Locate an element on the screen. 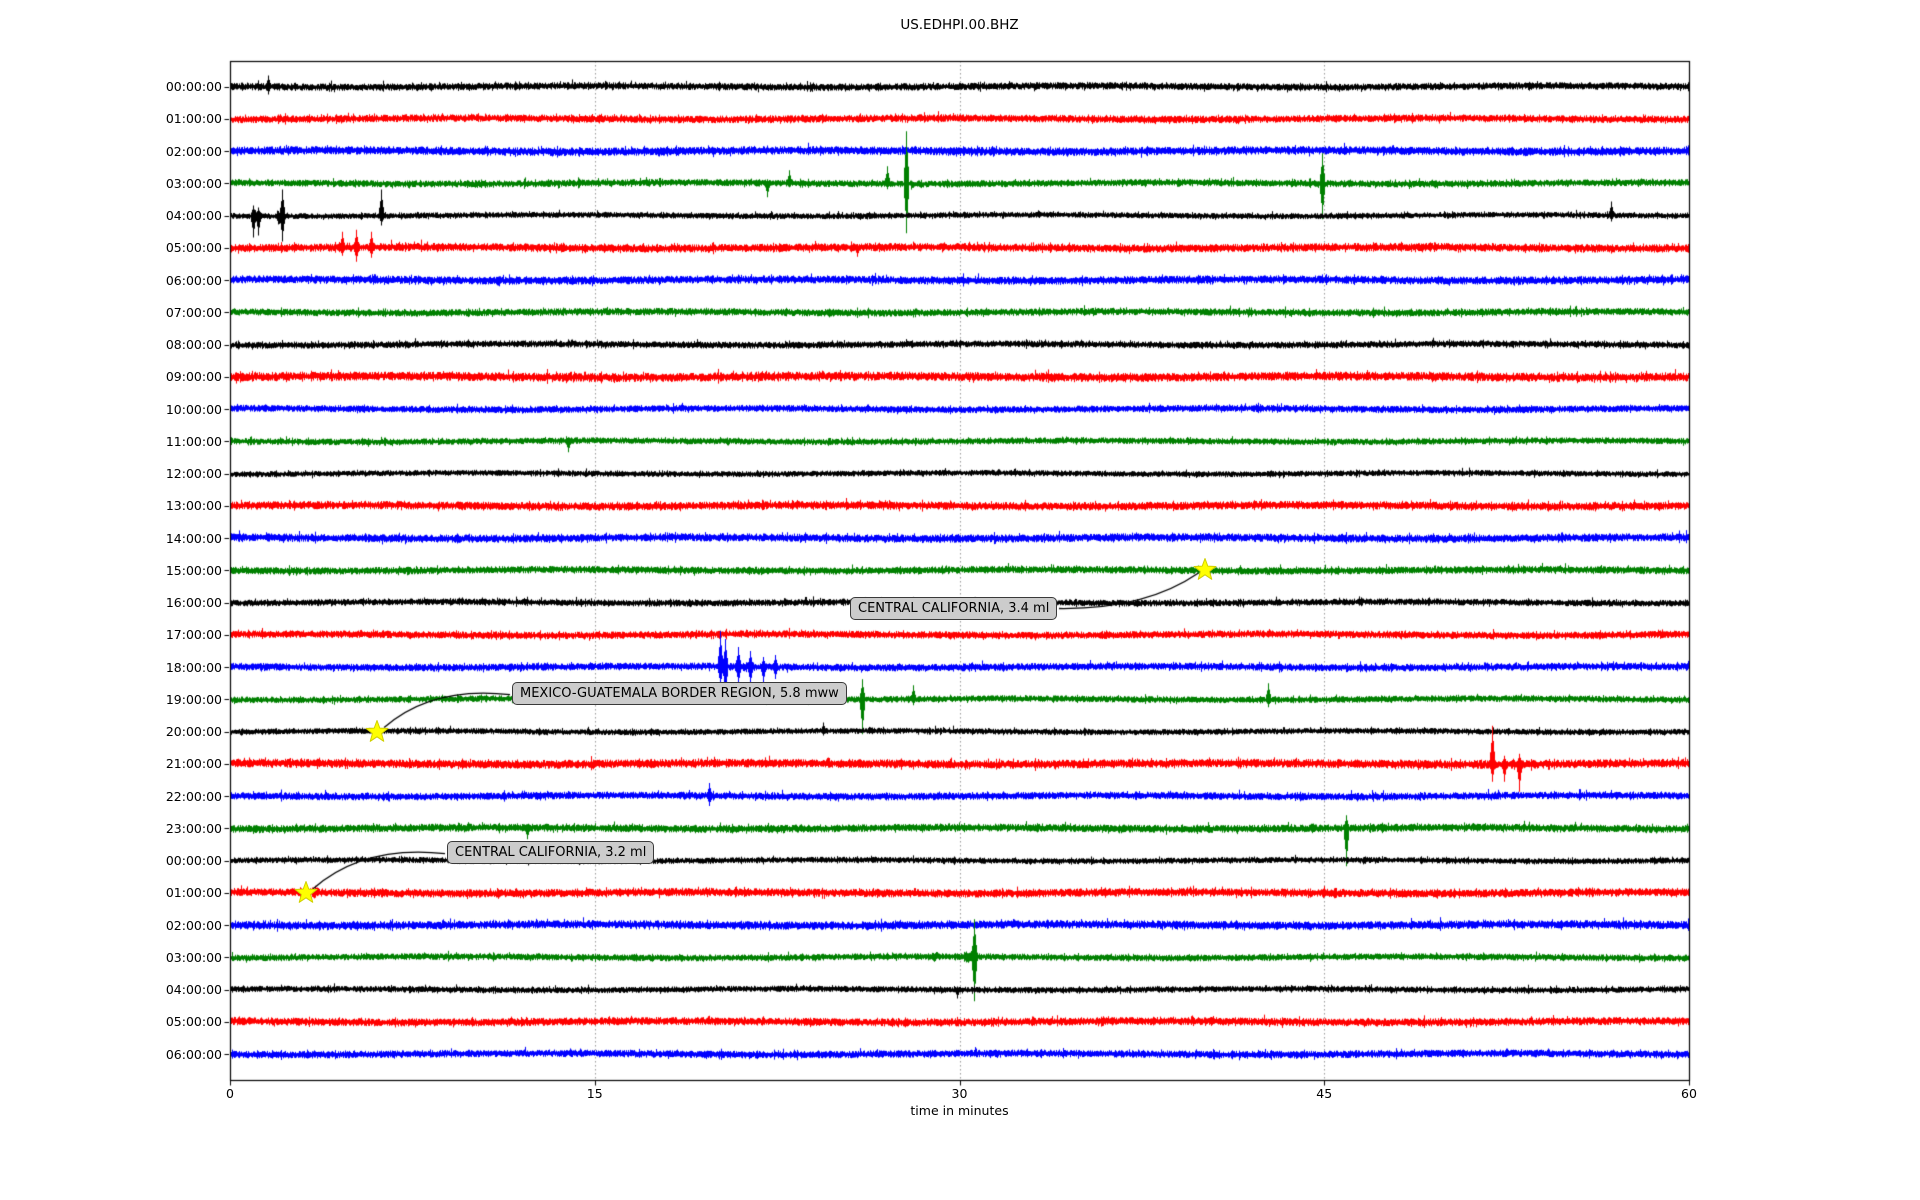 The image size is (1920, 1200). x-tick-label: 30 is located at coordinates (959, 1093).